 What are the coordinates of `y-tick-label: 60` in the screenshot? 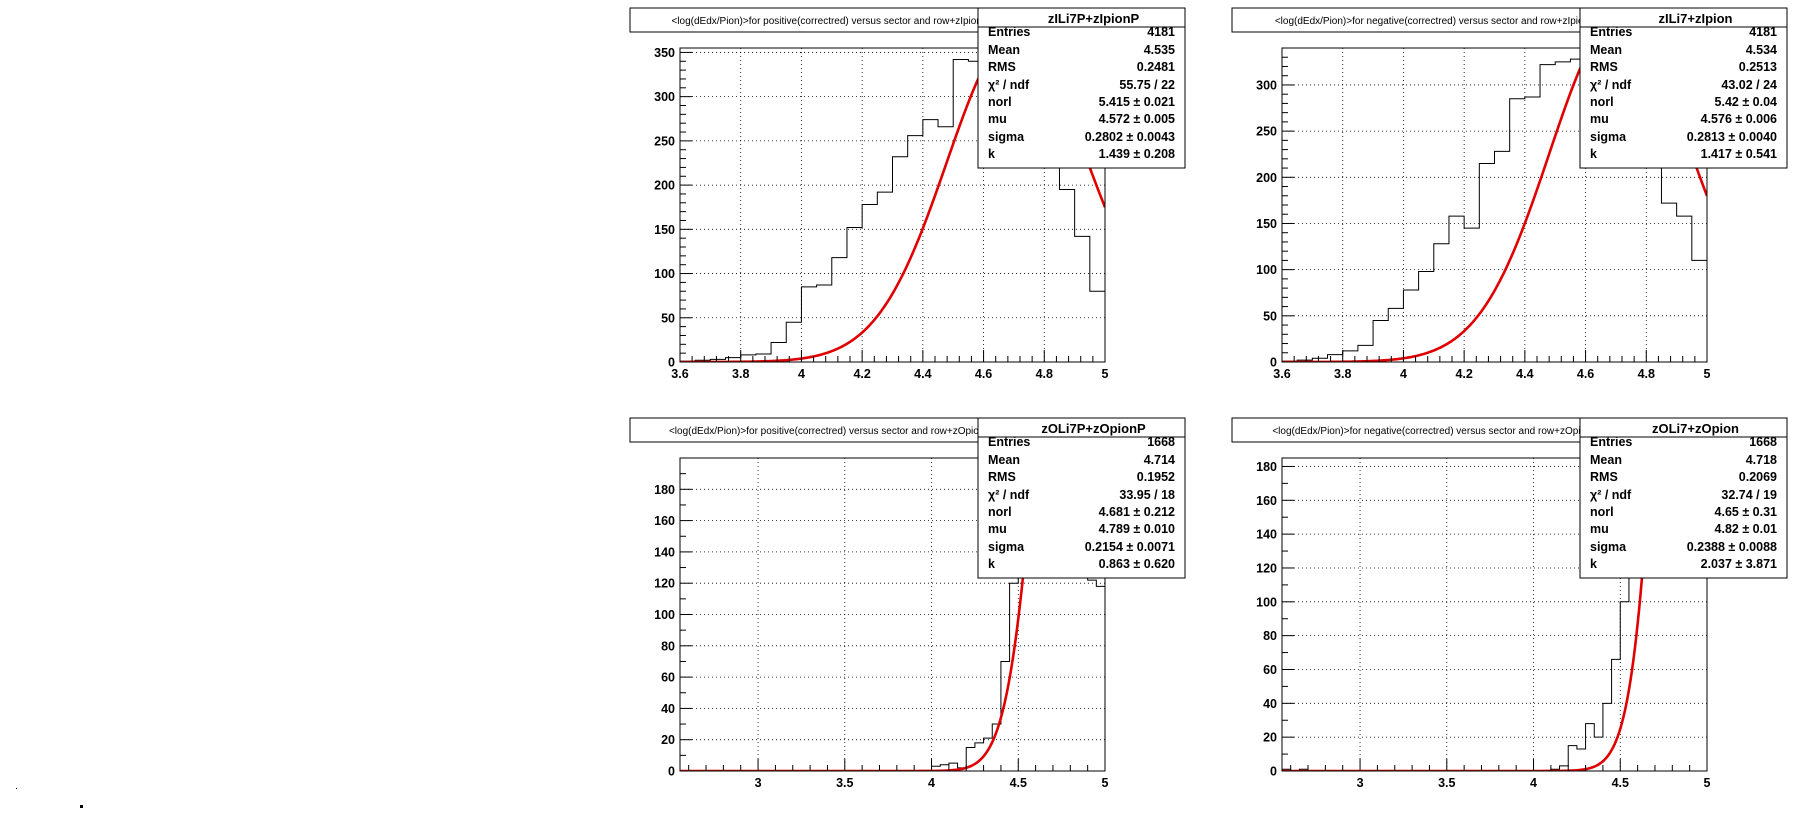 It's located at (668, 678).